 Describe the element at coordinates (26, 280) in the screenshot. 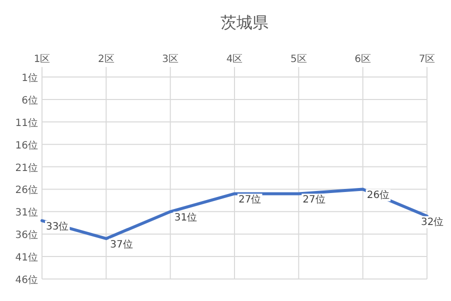

I see `y-tick-label: 46位` at that location.